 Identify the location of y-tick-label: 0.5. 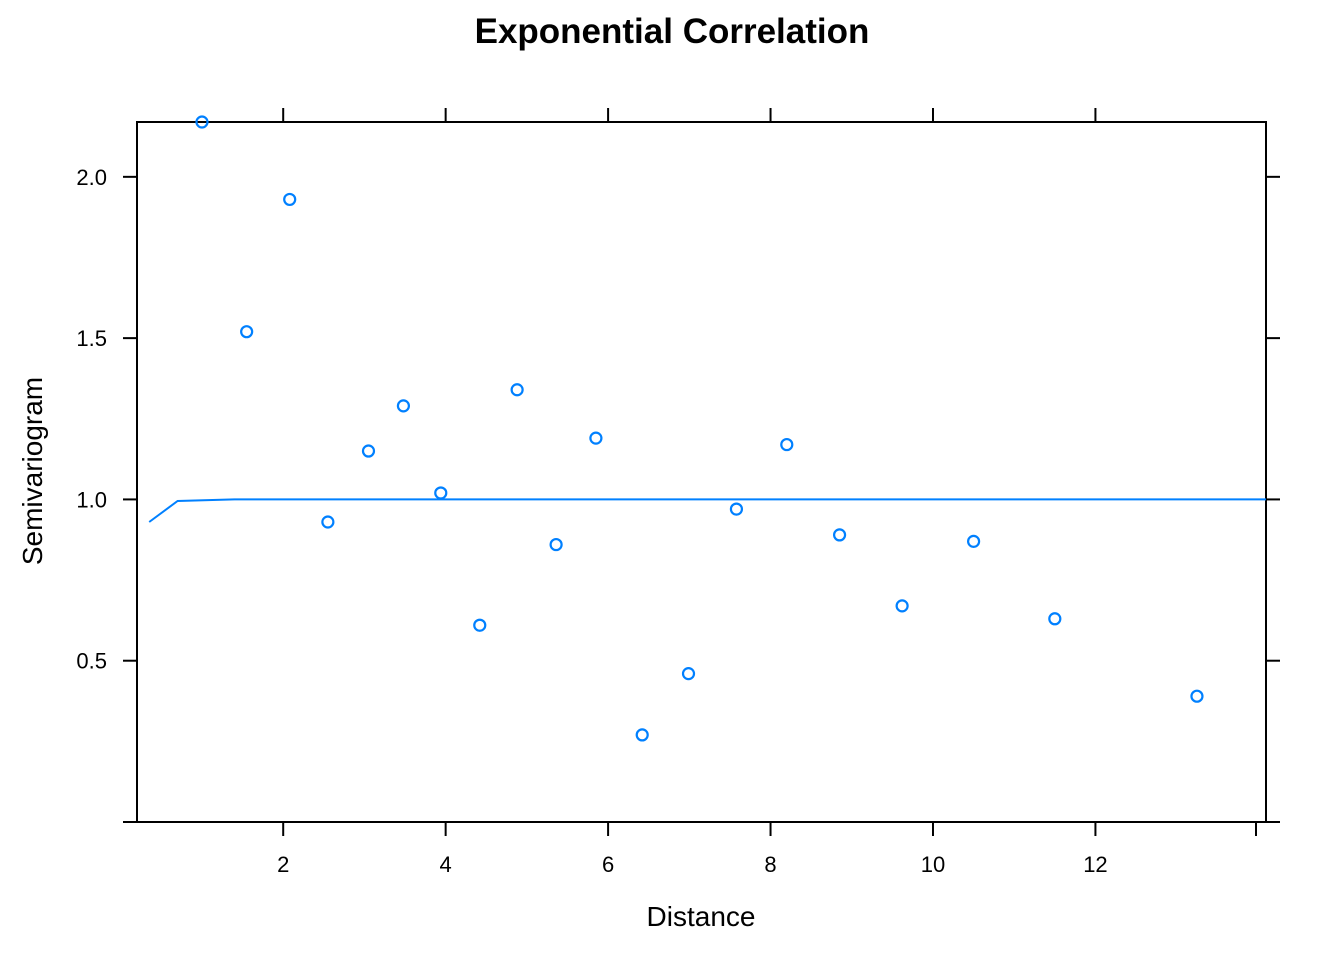
(91, 661).